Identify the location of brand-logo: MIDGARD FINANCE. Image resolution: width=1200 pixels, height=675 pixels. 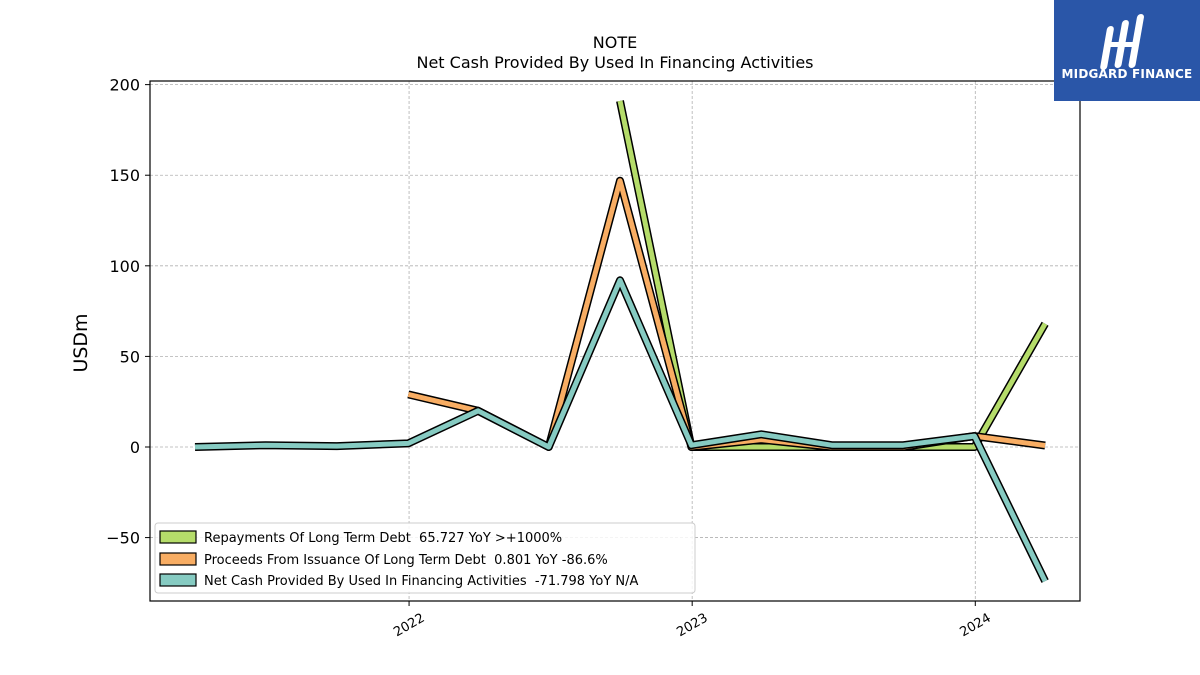
(1127, 50).